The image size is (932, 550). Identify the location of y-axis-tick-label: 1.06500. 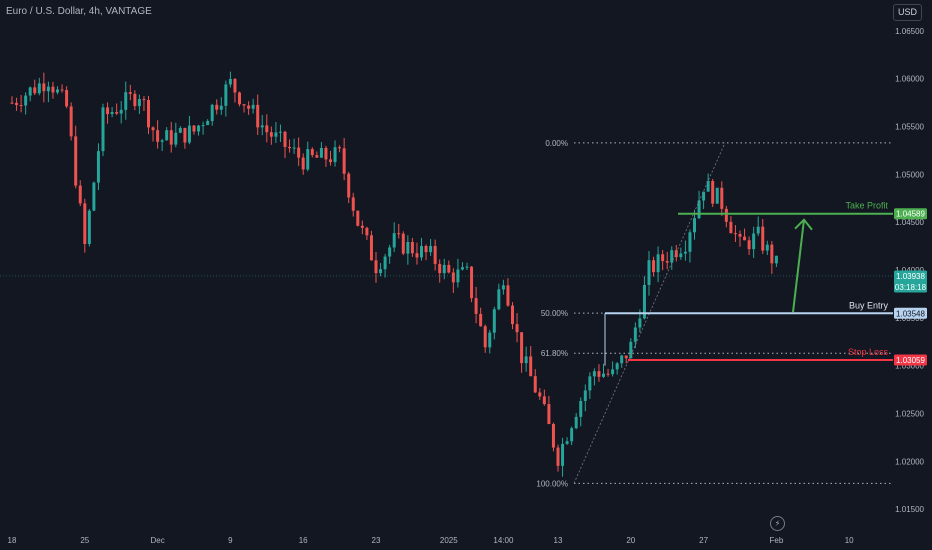
(909, 31).